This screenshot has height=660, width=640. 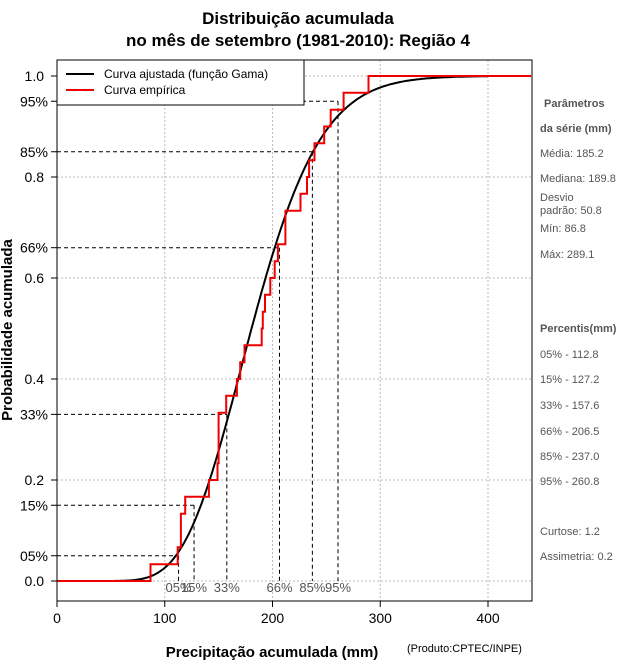 I want to click on percentile-y-label: 95%, so click(x=34, y=101).